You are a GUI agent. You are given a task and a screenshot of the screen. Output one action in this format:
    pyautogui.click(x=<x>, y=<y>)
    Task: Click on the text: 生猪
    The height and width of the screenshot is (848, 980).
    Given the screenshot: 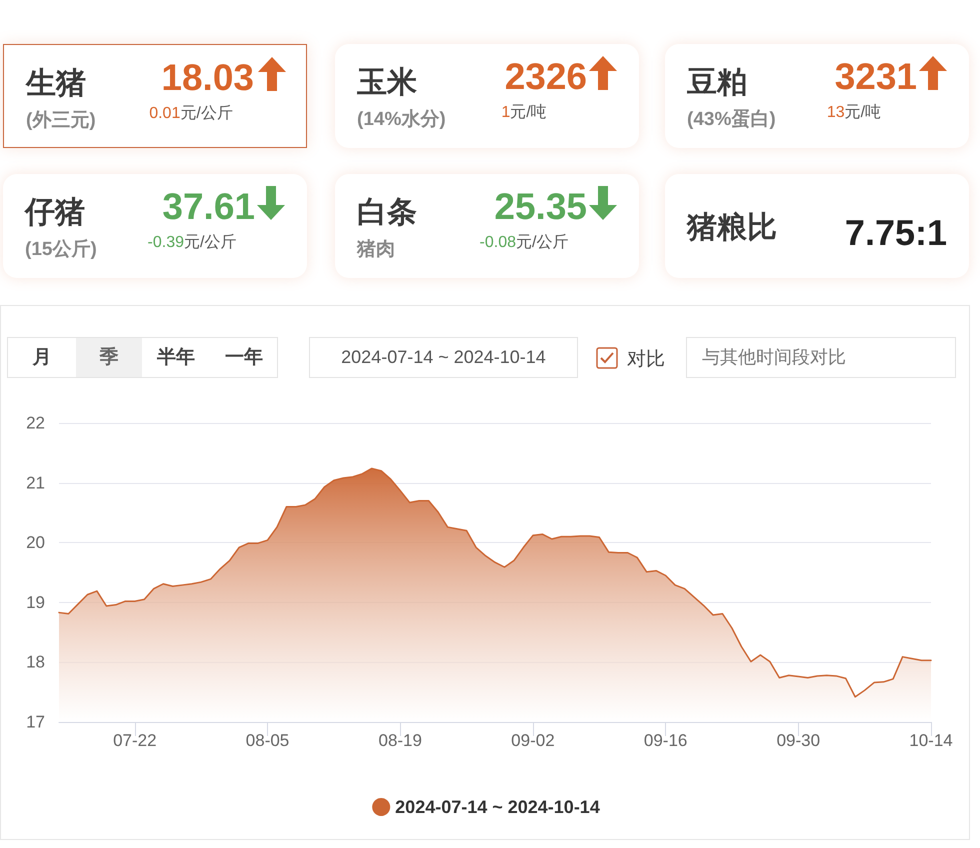 What is the action you would take?
    pyautogui.click(x=56, y=84)
    